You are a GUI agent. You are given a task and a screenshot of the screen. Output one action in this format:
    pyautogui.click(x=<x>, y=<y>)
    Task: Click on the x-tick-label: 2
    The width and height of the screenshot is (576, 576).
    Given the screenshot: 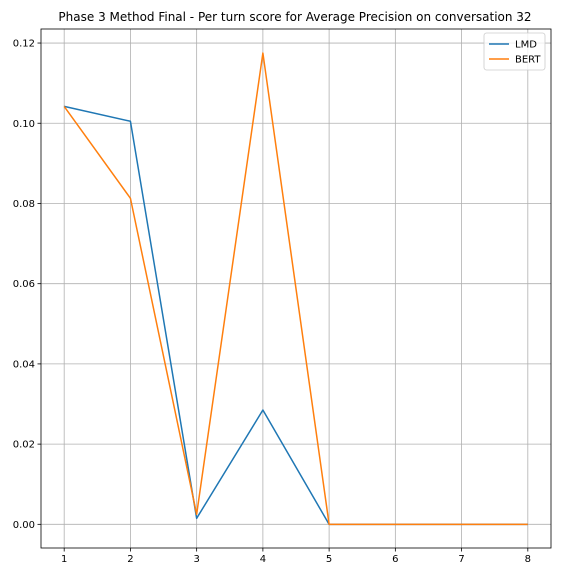 What is the action you would take?
    pyautogui.click(x=130, y=559)
    